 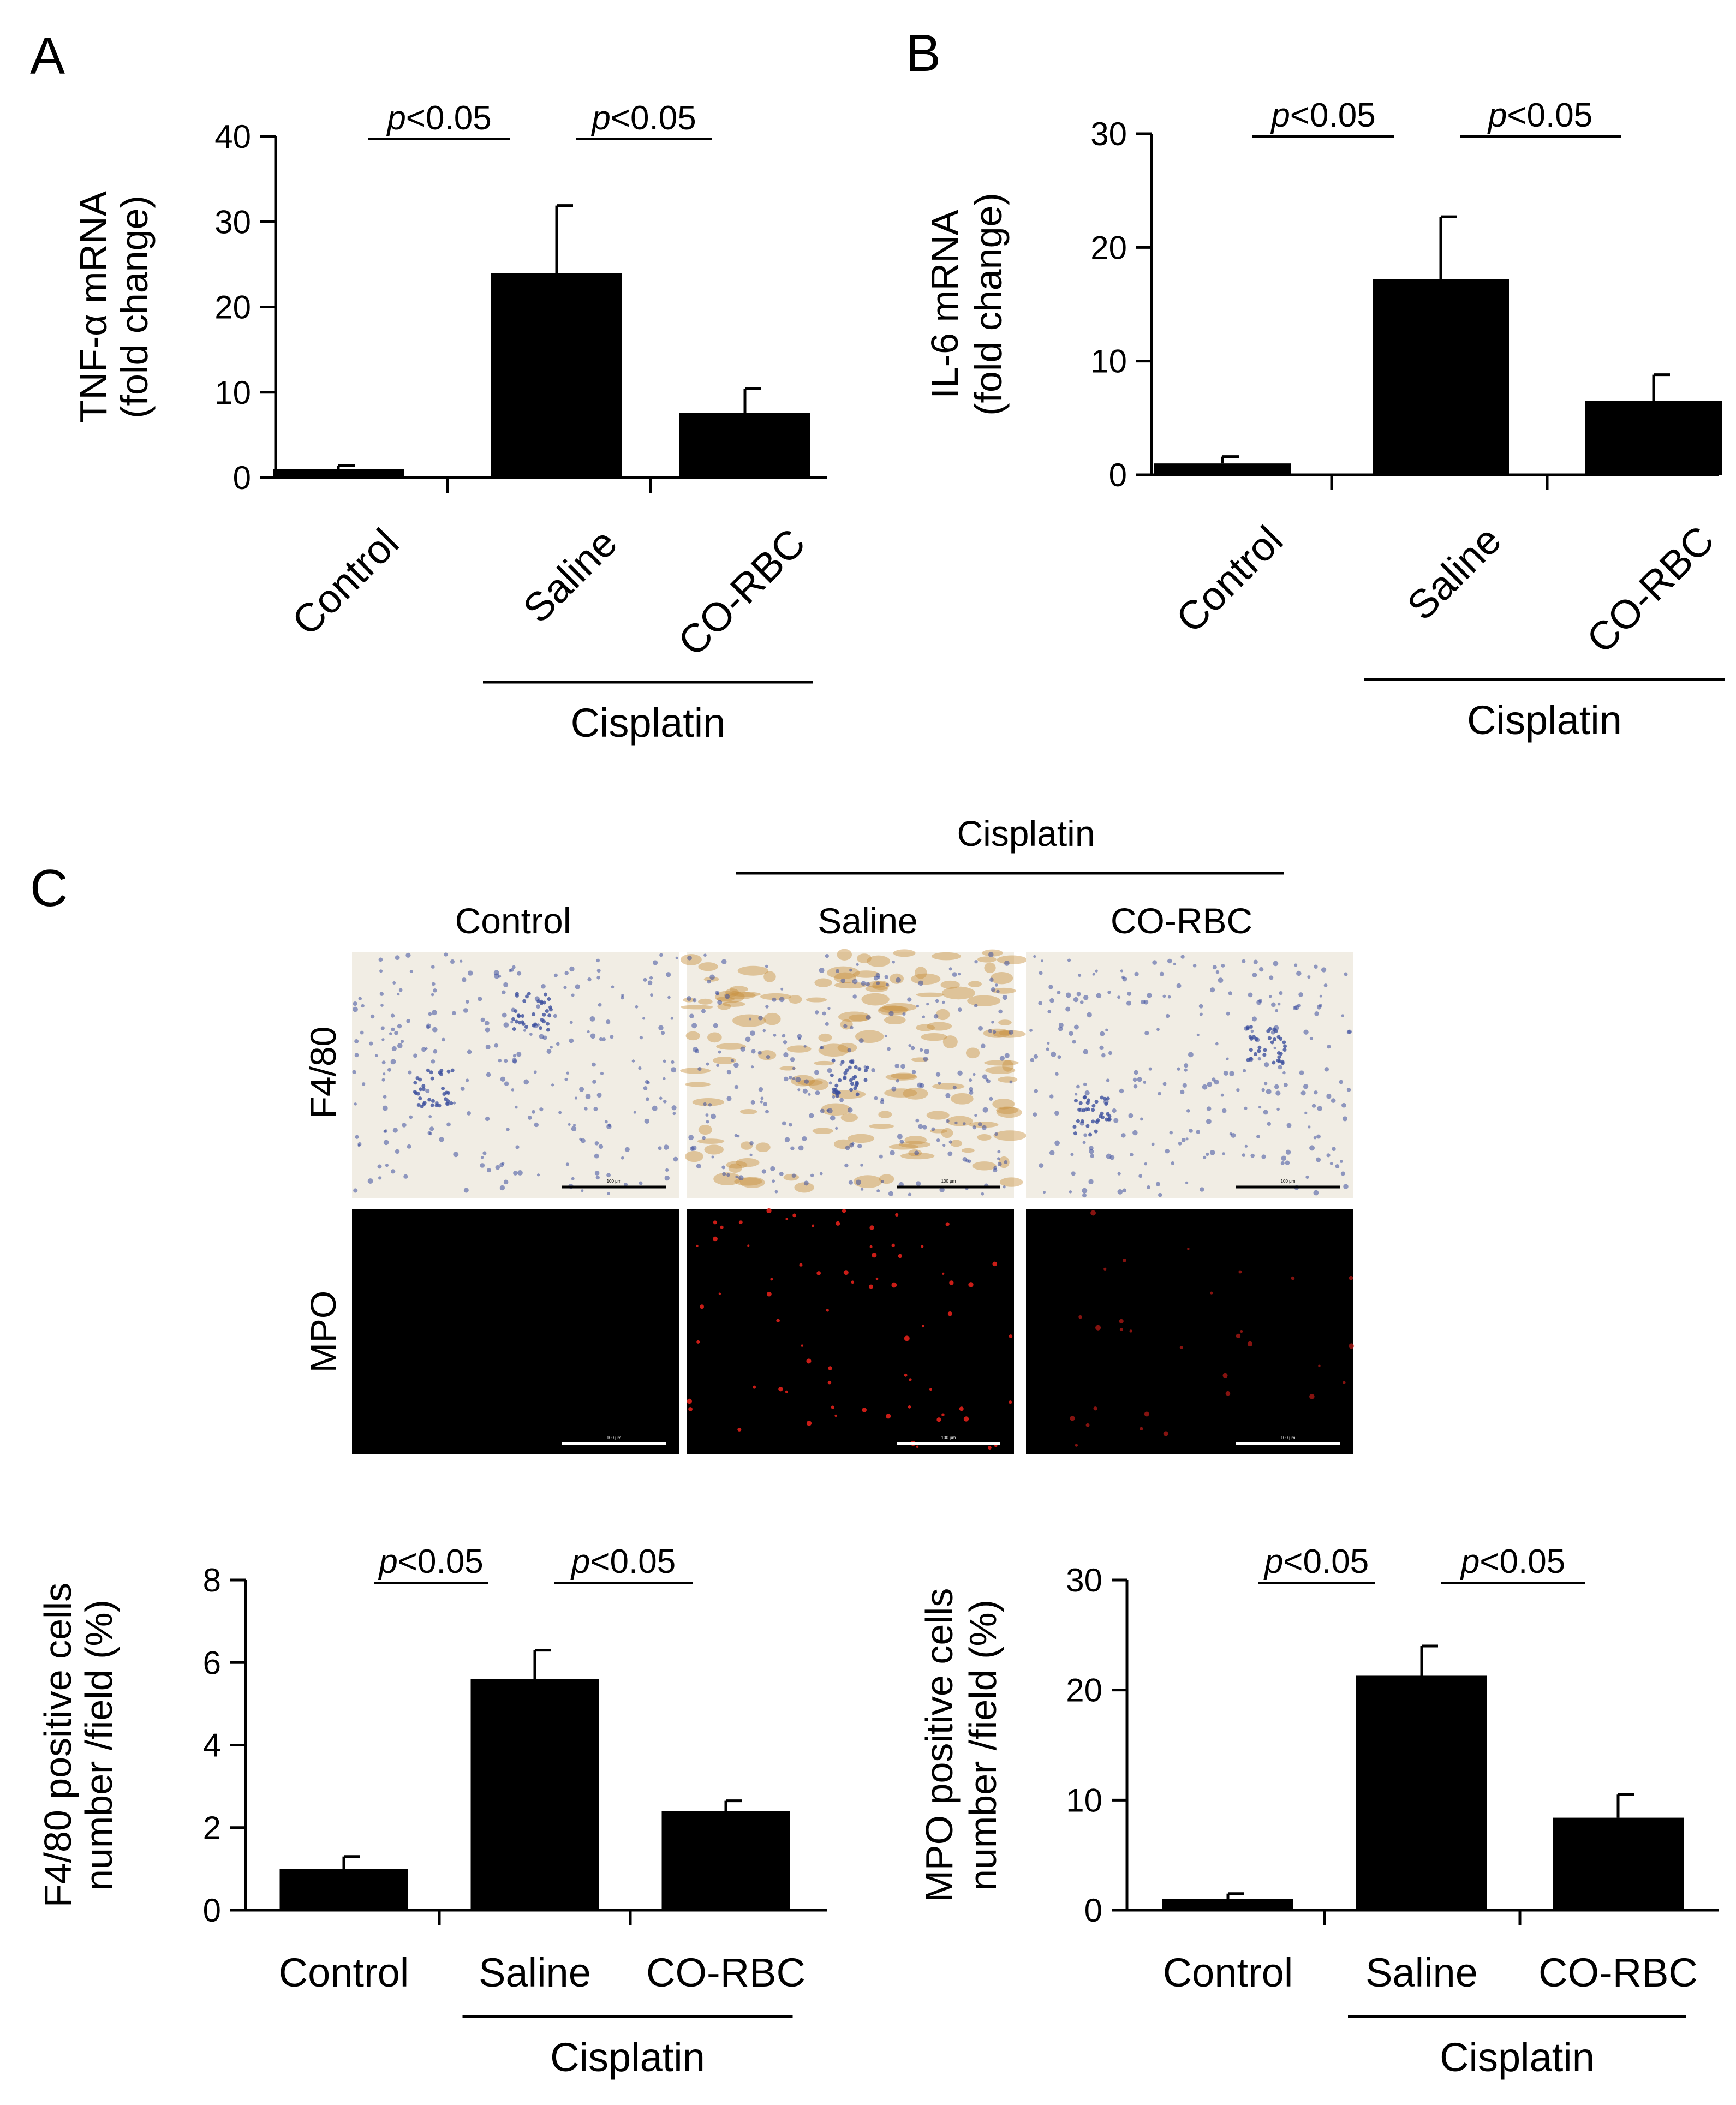 I want to click on micrograph-f480-control: 100 μm, so click(x=515, y=1075).